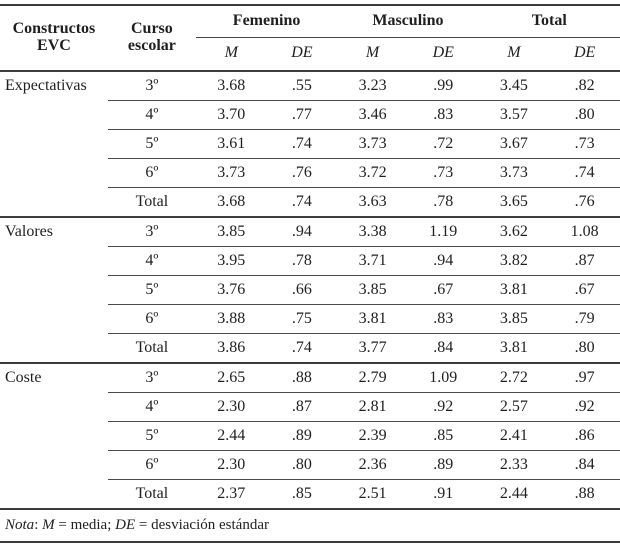 The image size is (620, 544). I want to click on value-cell: .67, so click(584, 290).